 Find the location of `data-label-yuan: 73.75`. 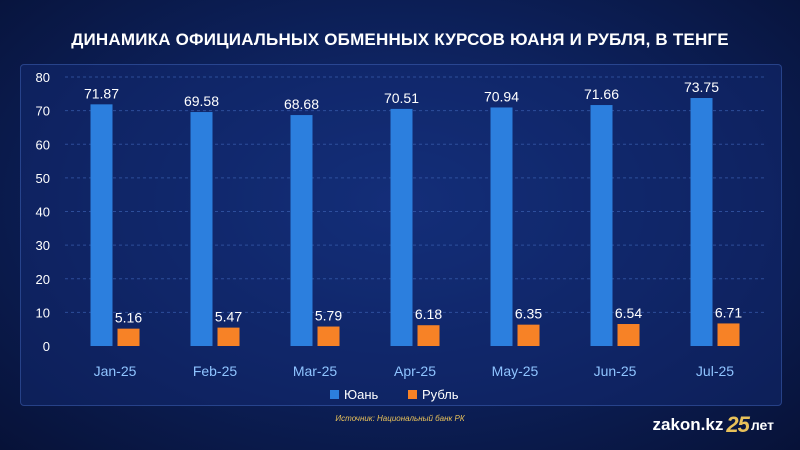

data-label-yuan: 73.75 is located at coordinates (701, 87).